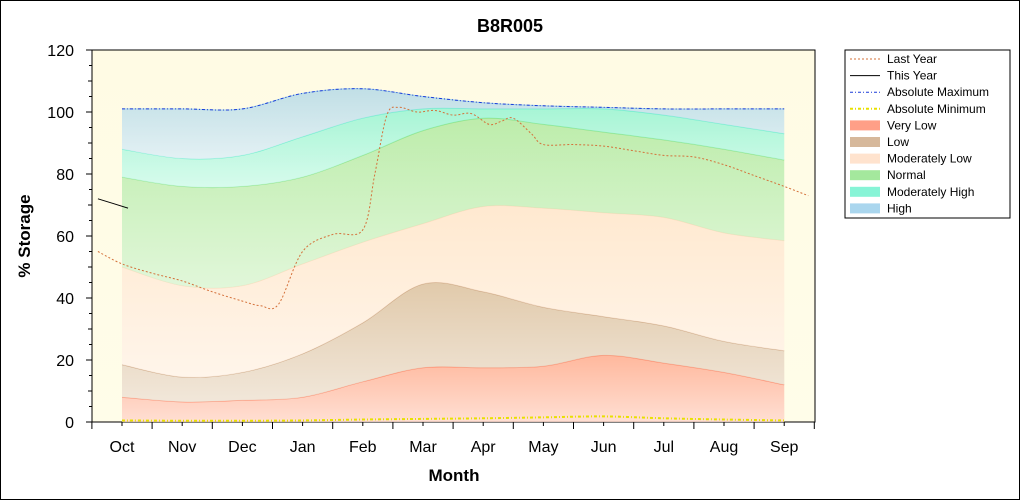 The width and height of the screenshot is (1020, 500). I want to click on x-tick-label: Sep, so click(784, 447).